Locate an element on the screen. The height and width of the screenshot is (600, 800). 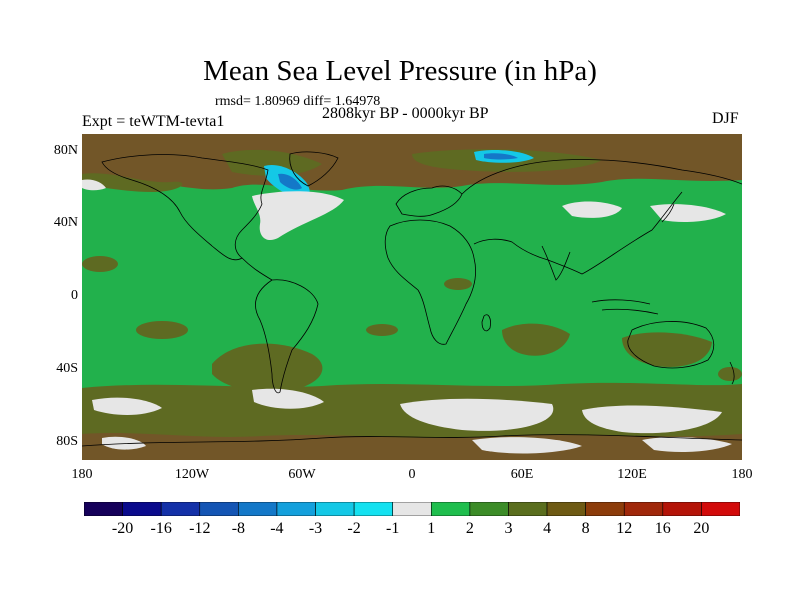
antarctica-coast is located at coordinates (412, 440).